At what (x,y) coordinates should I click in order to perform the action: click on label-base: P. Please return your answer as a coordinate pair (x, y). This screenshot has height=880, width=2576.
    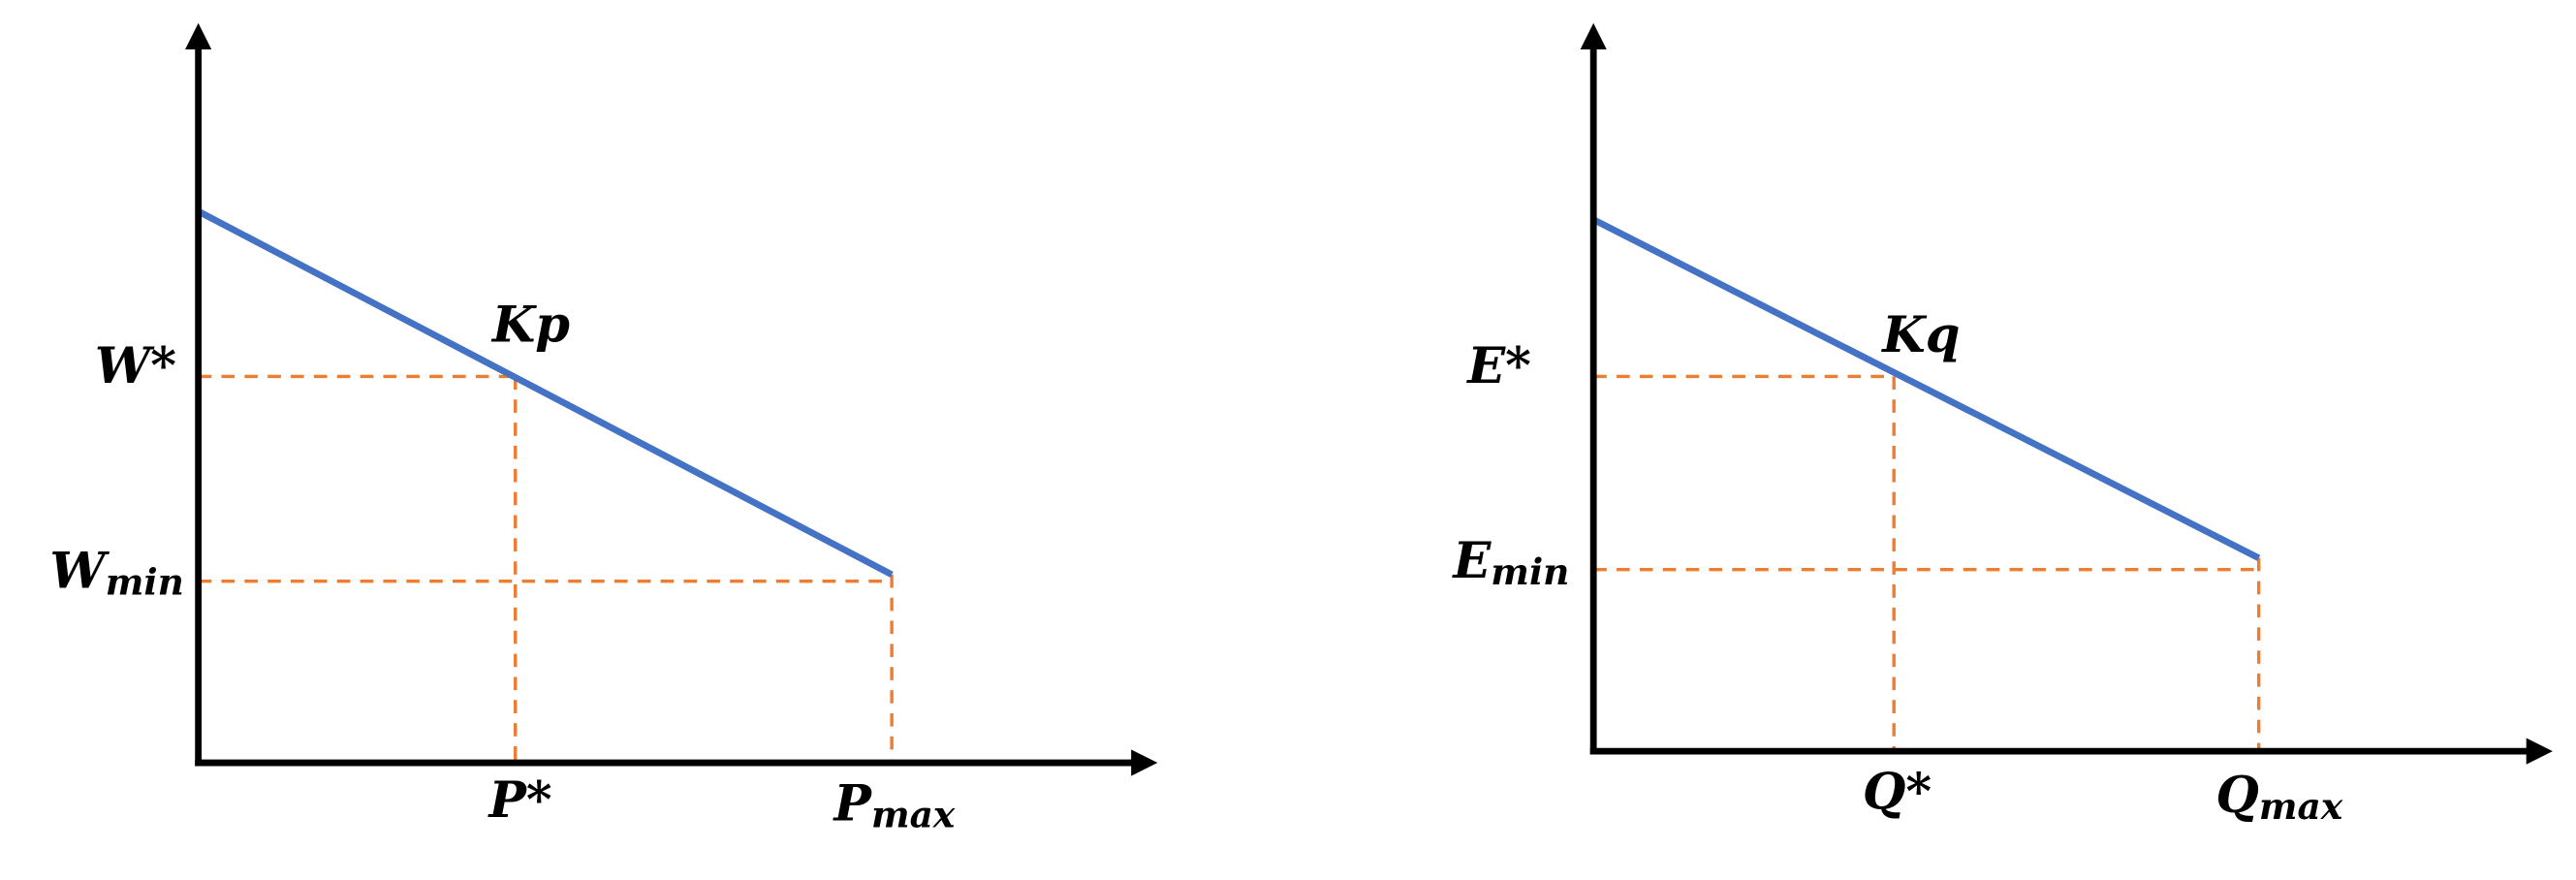
    Looking at the image, I should click on (852, 804).